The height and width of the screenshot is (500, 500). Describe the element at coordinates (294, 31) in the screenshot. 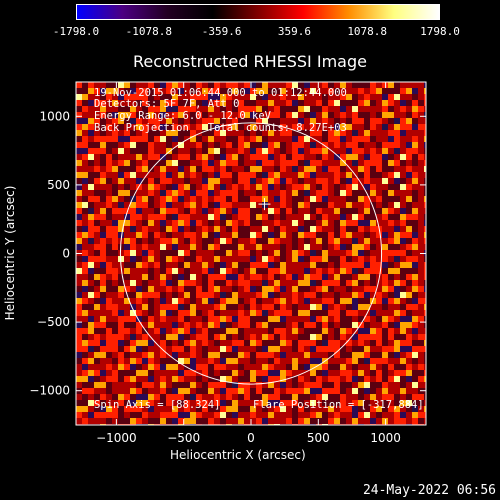

I see `colorbar-tick-label: 359.6` at that location.